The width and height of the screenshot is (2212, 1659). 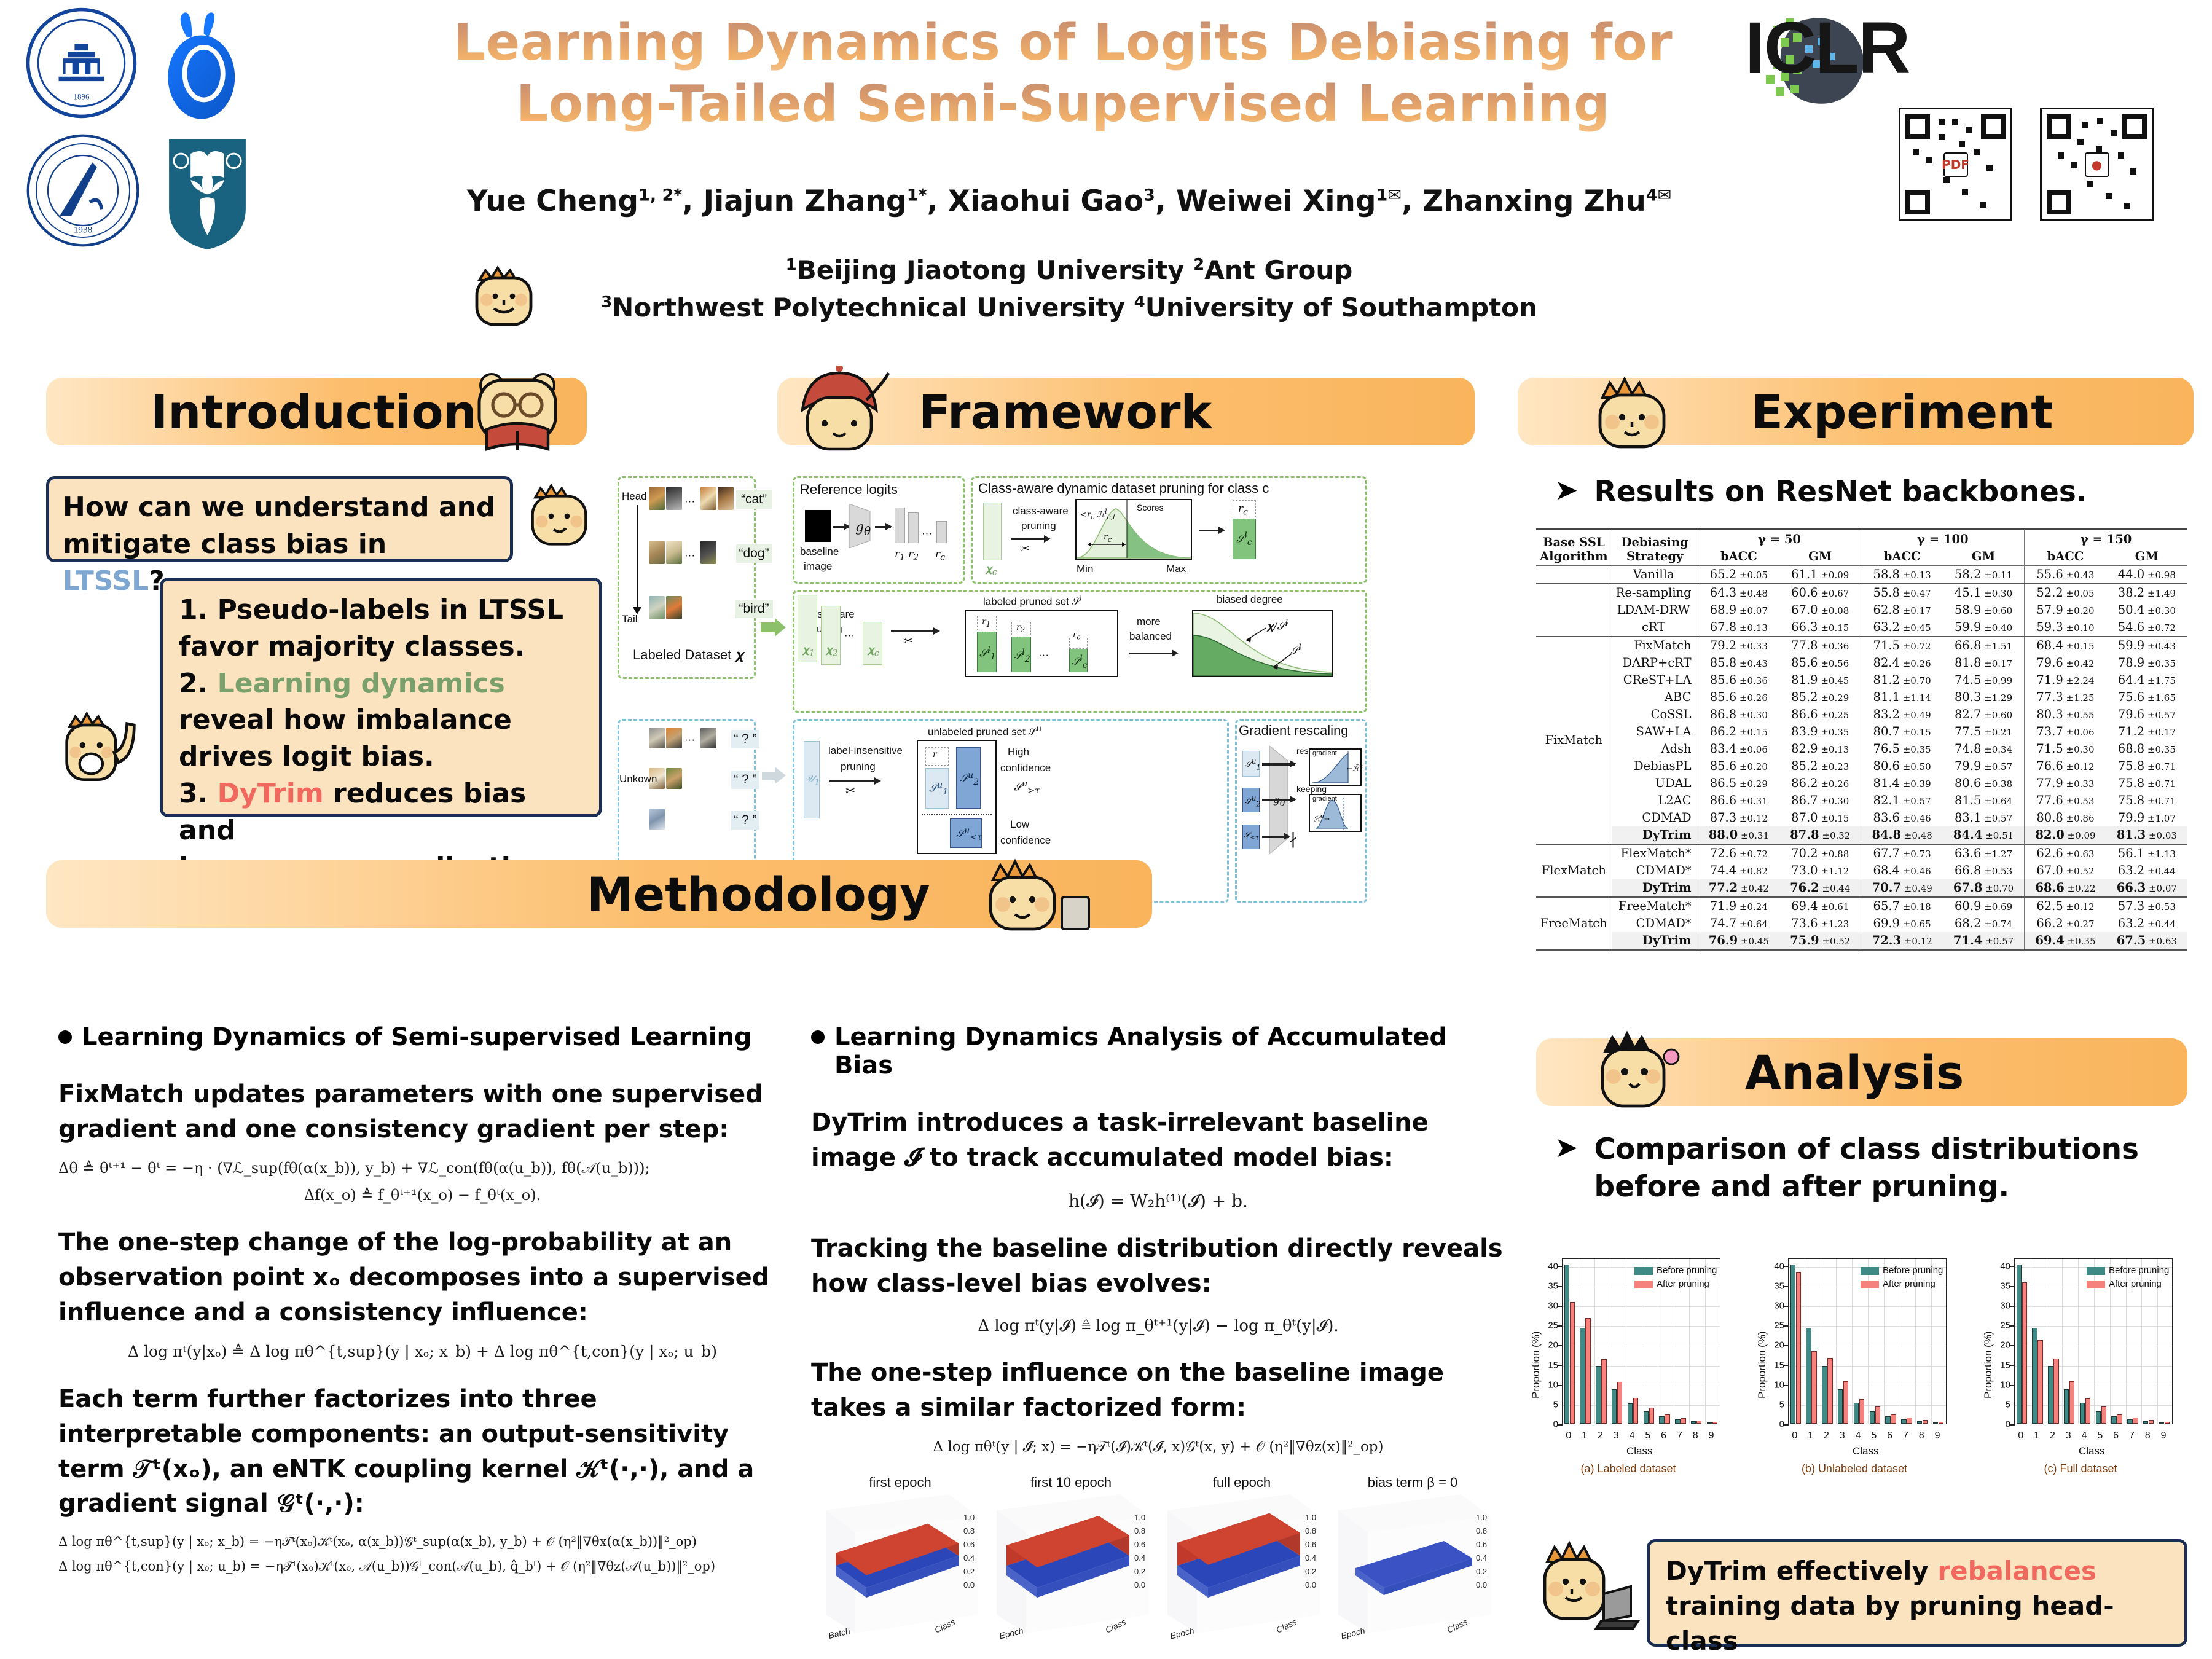 What do you see at coordinates (1779, 1305) in the screenshot?
I see `y-axis-tick: 30` at bounding box center [1779, 1305].